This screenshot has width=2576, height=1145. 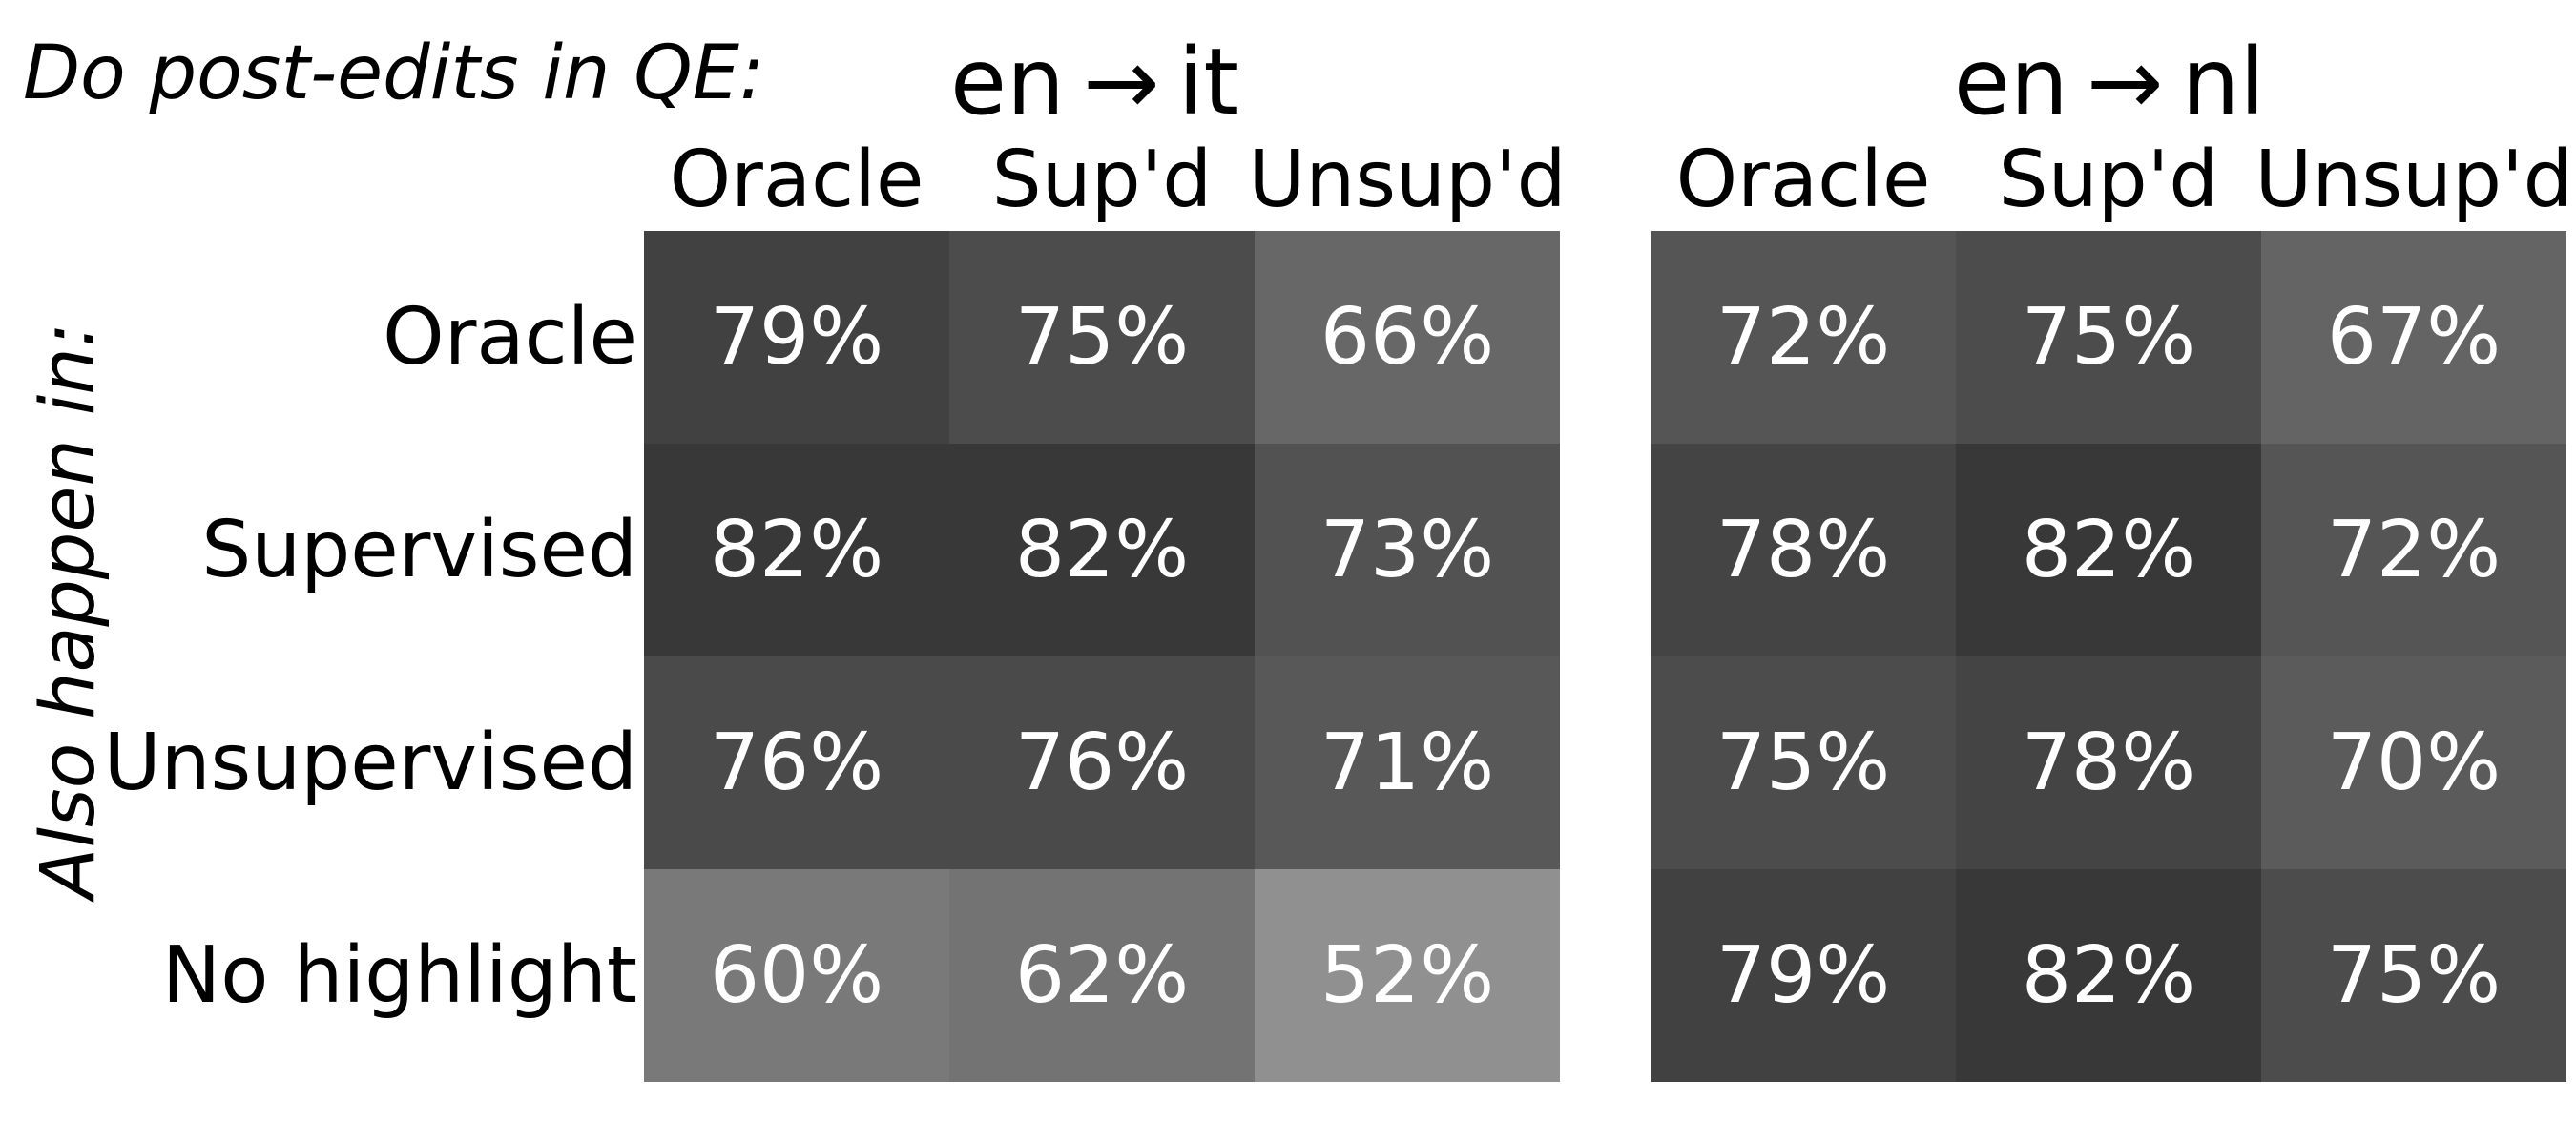 I want to click on heatmap-cell: 60%, so click(x=796, y=976).